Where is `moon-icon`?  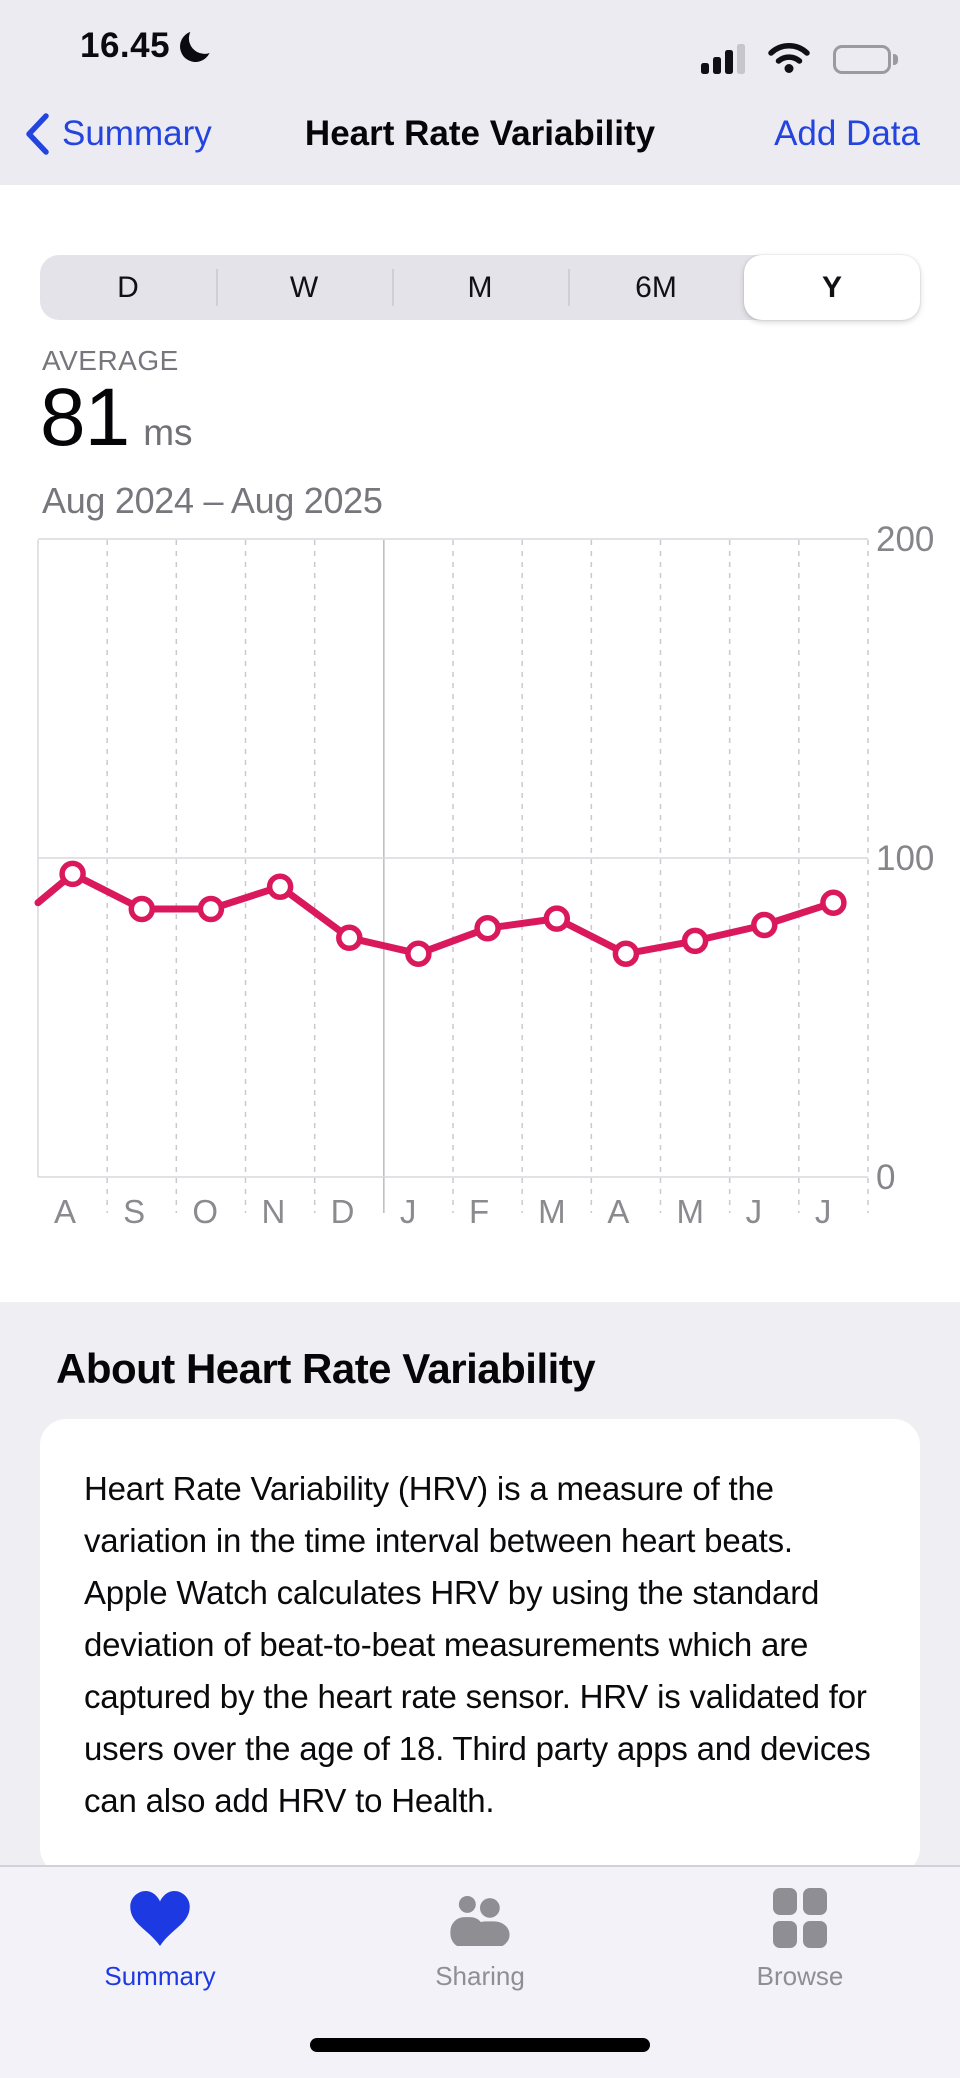
moon-icon is located at coordinates (195, 45).